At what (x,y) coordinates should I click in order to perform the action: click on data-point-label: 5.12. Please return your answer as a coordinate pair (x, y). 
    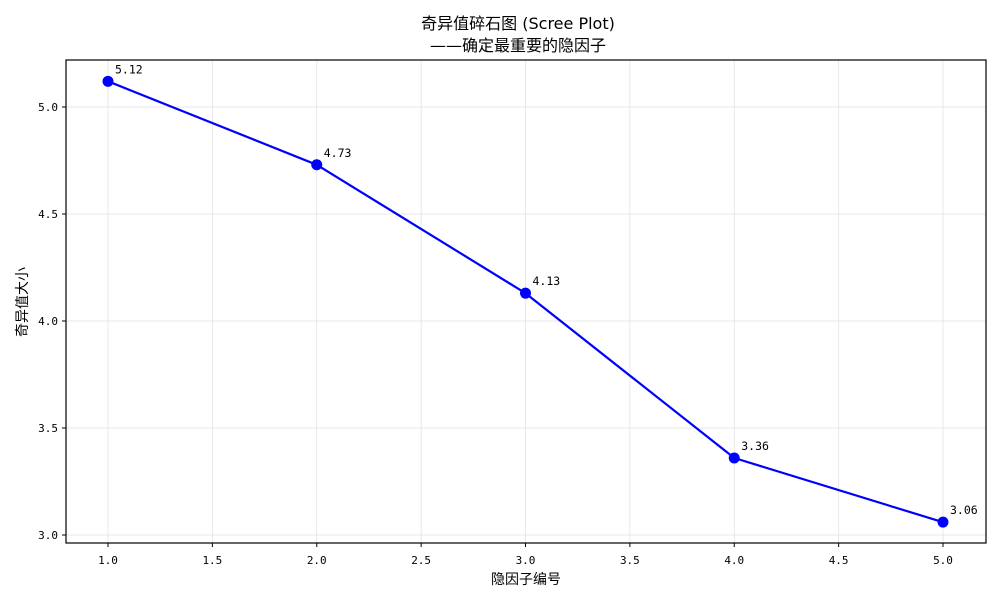
    Looking at the image, I should click on (129, 69).